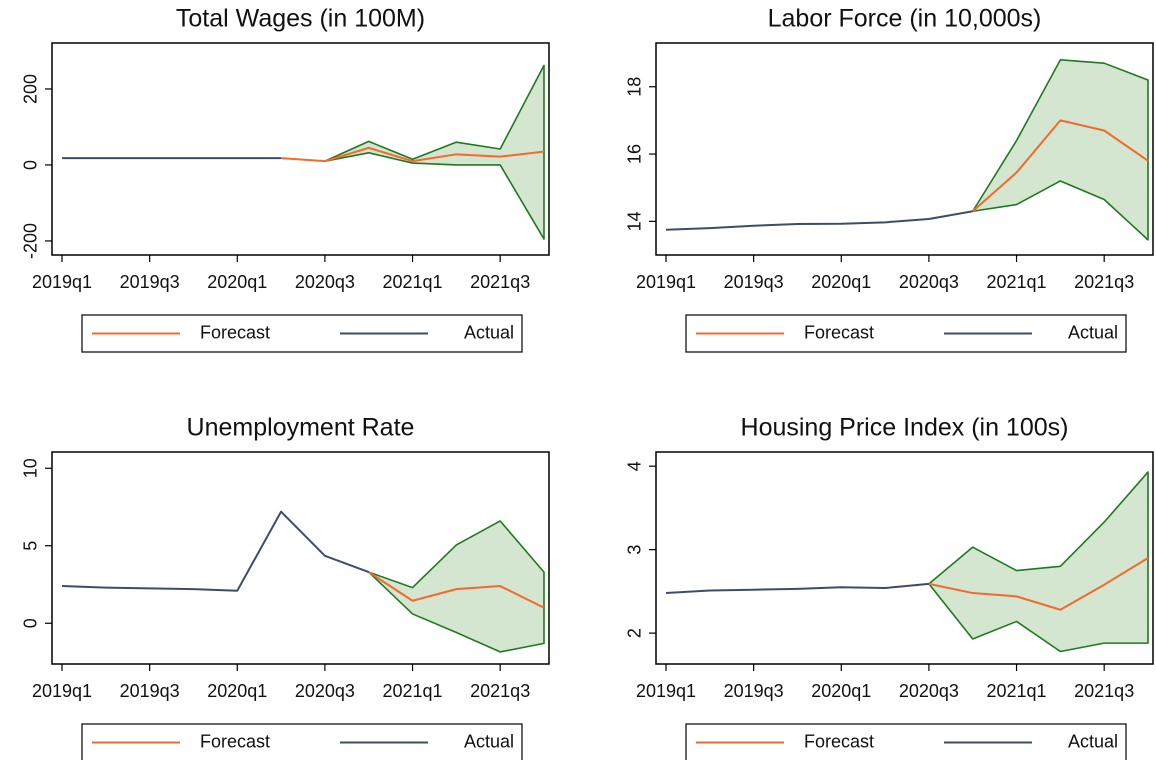  What do you see at coordinates (635, 550) in the screenshot?
I see `y-tick-label: 3` at bounding box center [635, 550].